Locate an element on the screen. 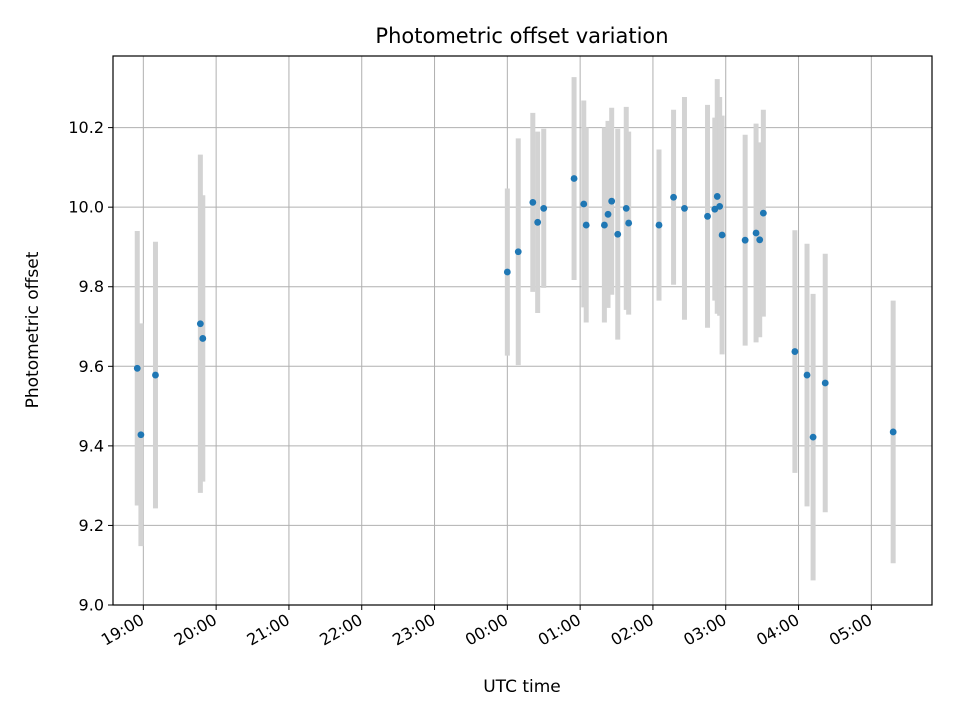 This screenshot has height=720, width=960. y-tick-label: 10.2 is located at coordinates (86, 127).